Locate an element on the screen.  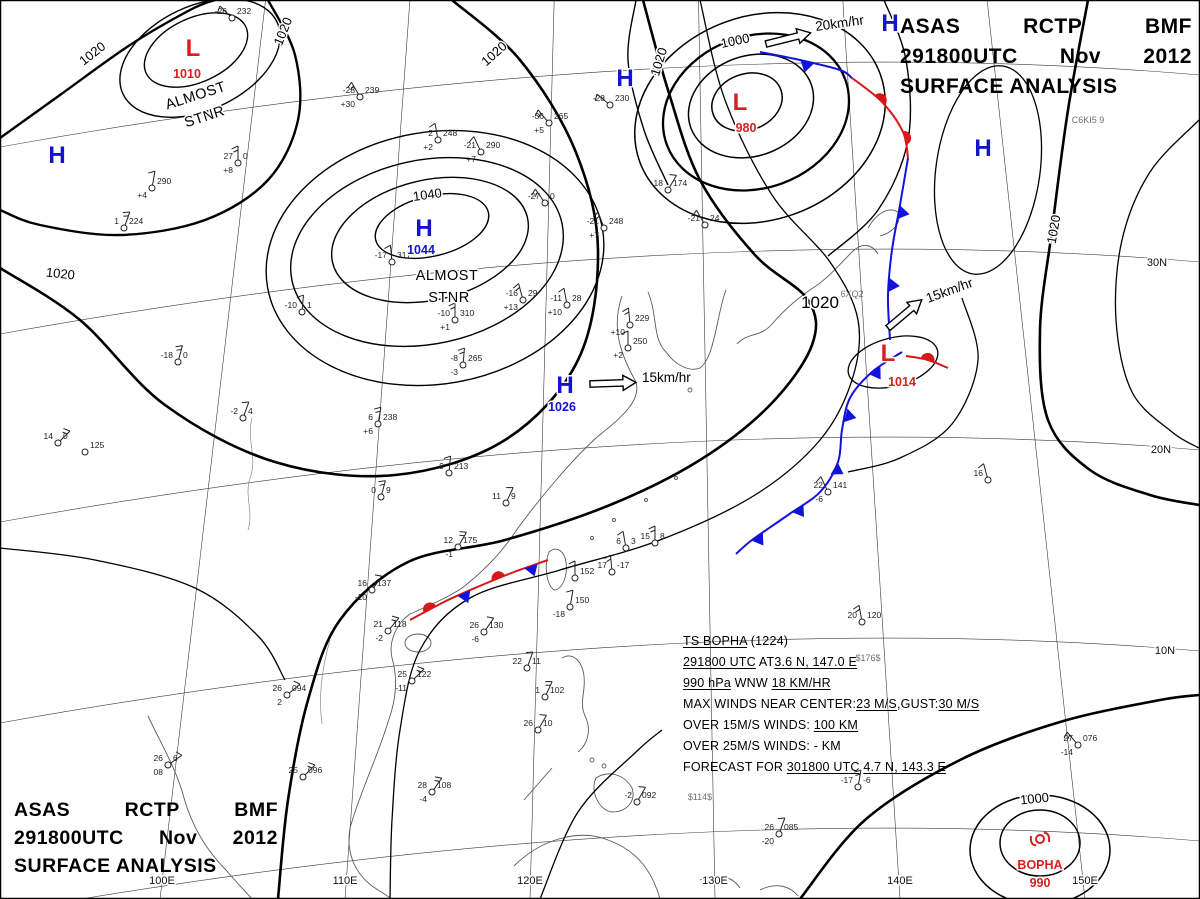
typhoon-info-line: FORECAST FOR 301800 UTC 4.7 N, 143.3 E is located at coordinates (815, 767).